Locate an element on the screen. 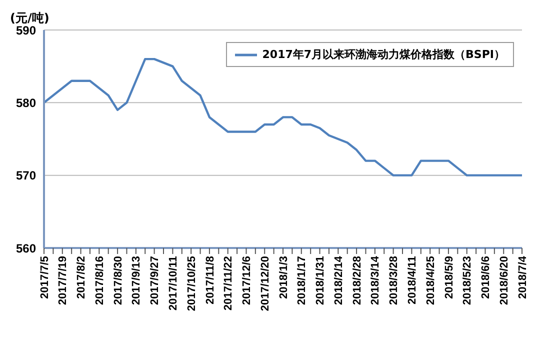 This screenshot has height=354, width=536. x-tick-label: 2017/10/25 is located at coordinates (192, 284).